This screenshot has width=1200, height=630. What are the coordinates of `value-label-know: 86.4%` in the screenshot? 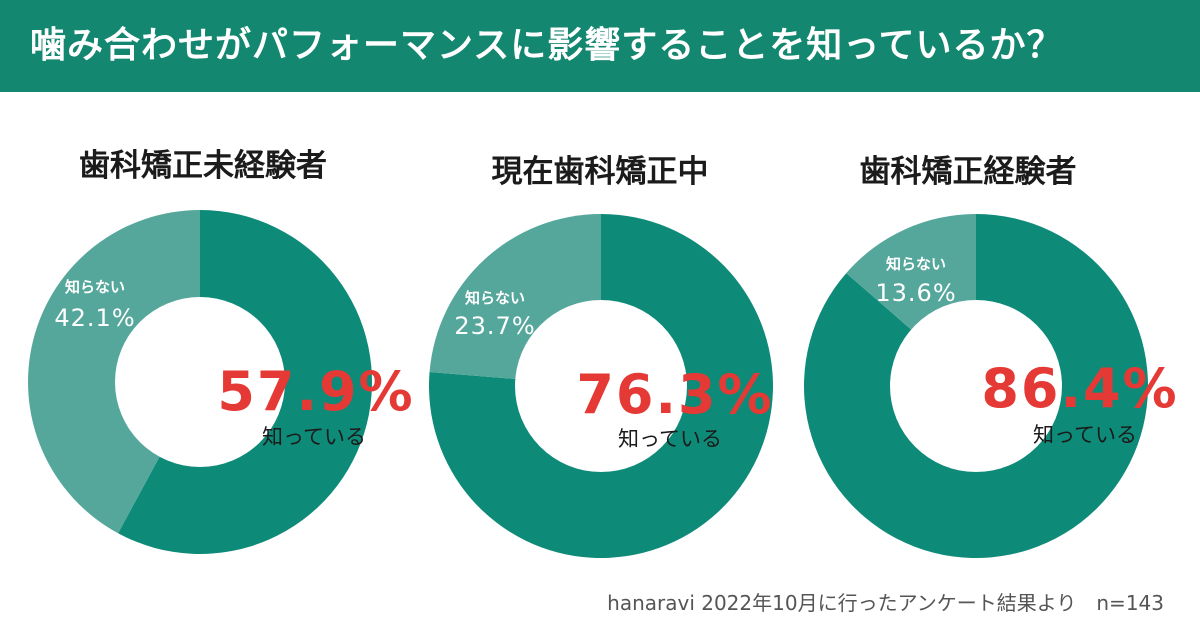 It's located at (1079, 388).